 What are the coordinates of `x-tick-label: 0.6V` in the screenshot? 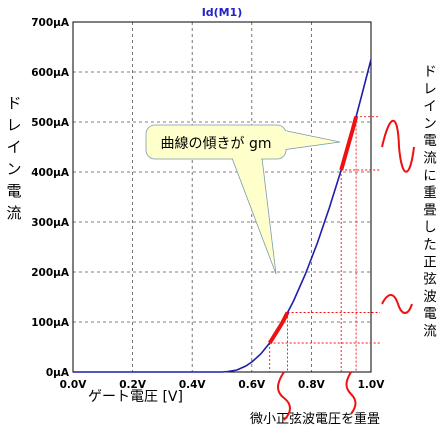 It's located at (252, 385).